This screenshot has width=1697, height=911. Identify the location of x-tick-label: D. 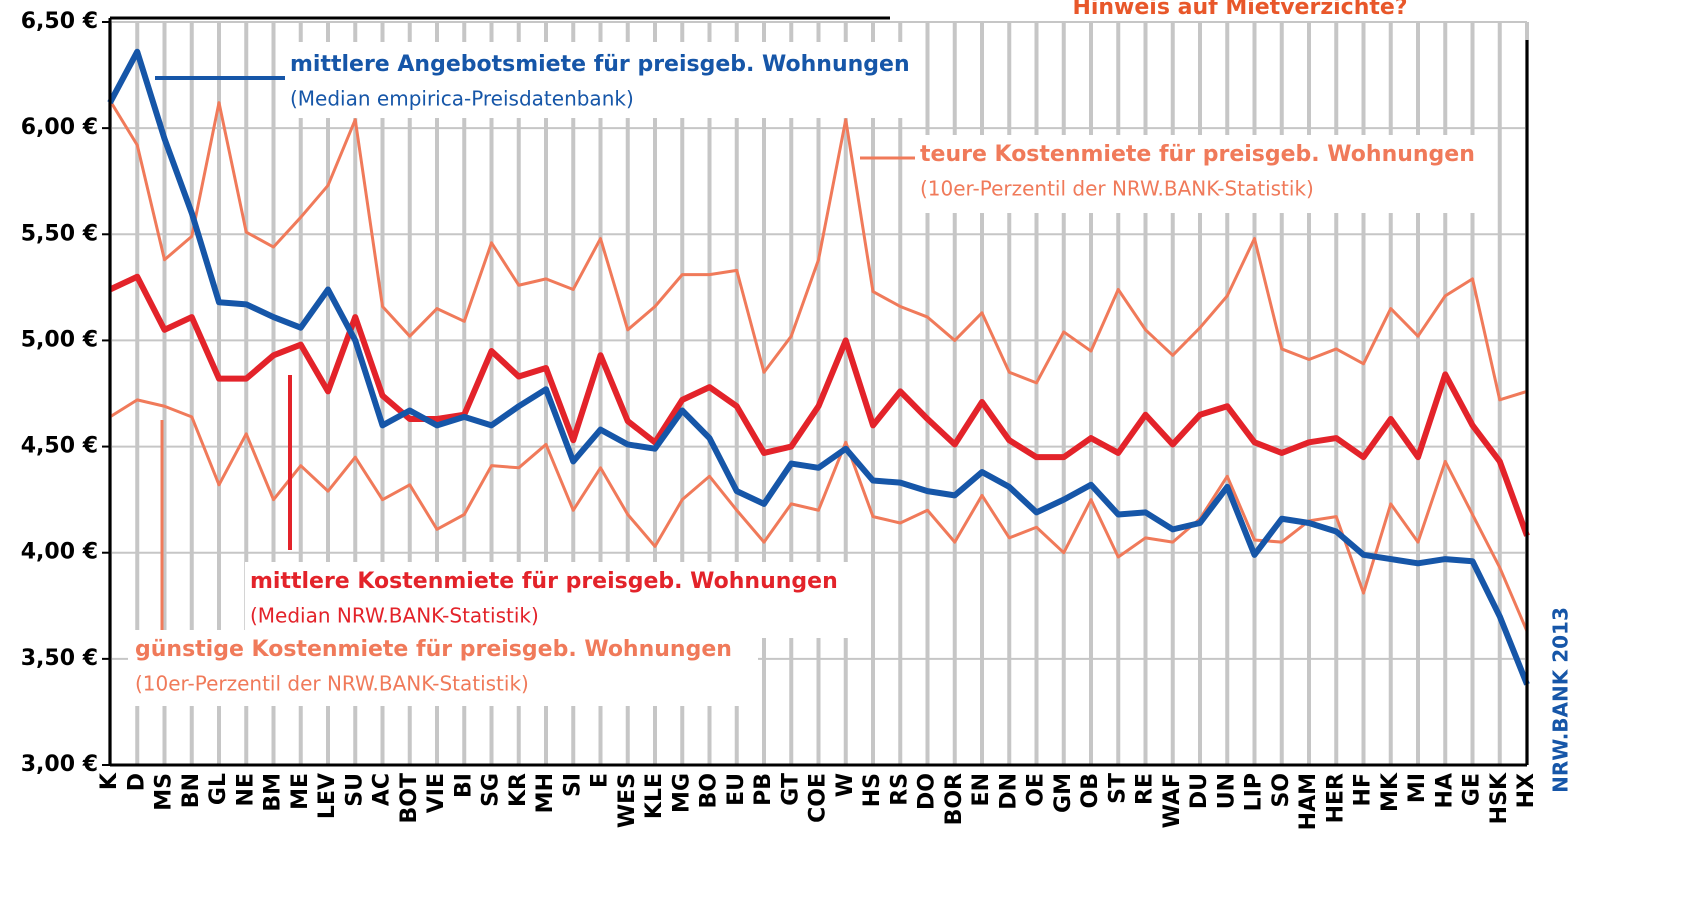
(136, 782).